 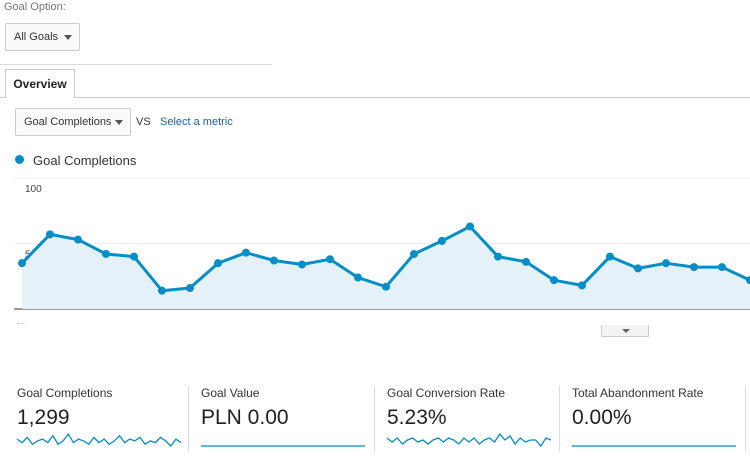 I want to click on metric-dropdown: Goal Completions, so click(x=73, y=122).